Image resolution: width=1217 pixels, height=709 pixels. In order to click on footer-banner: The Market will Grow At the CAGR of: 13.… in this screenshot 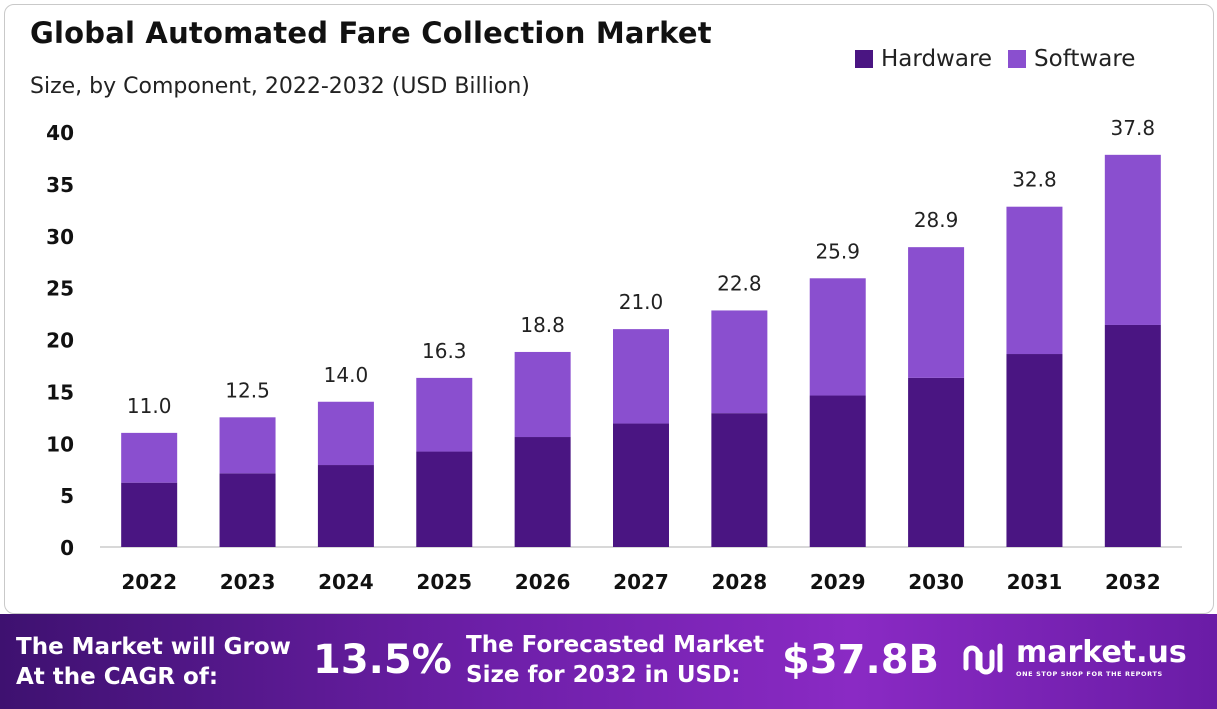, I will do `click(608, 661)`.